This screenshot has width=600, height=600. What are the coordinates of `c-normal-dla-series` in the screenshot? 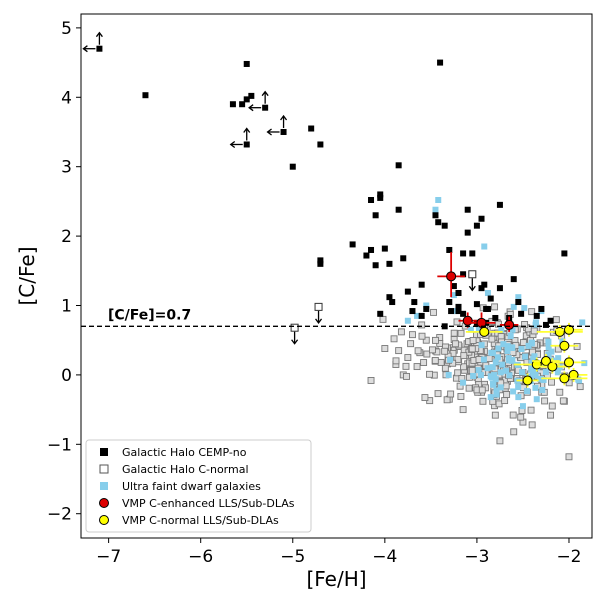 It's located at (526, 355).